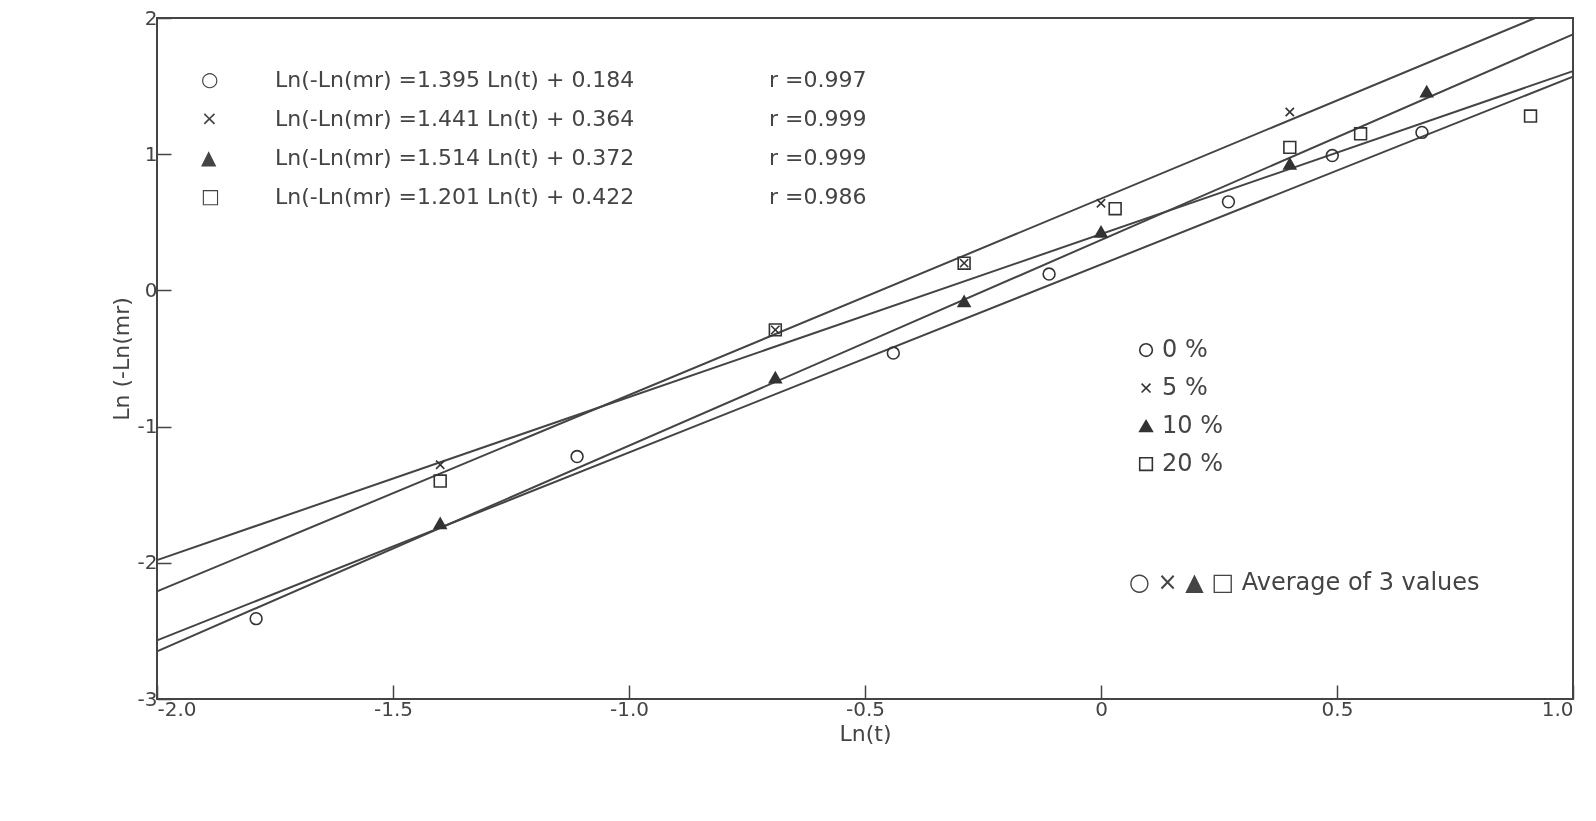  Describe the element at coordinates (209, 118) in the screenshot. I see `annotation: ×` at that location.